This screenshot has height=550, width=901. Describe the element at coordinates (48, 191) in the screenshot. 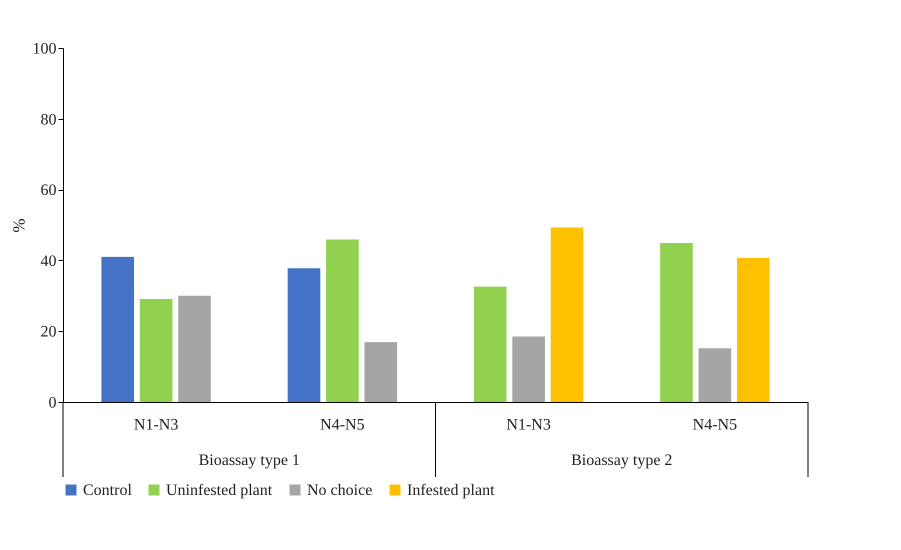

I see `y-tick-label: 60` at that location.